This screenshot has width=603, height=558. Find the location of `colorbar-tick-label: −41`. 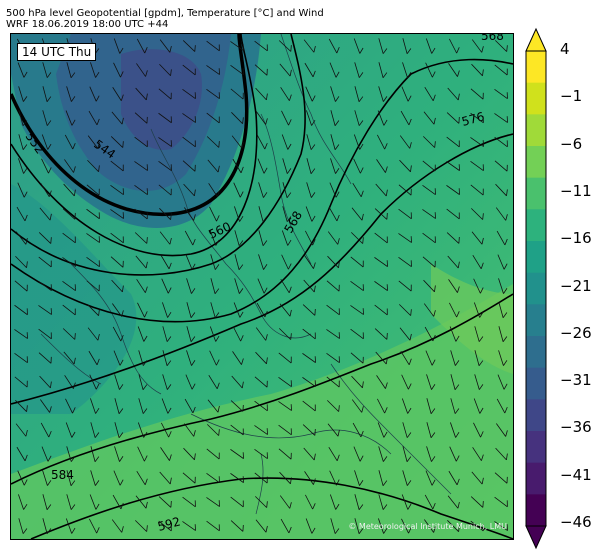

colorbar-tick-label: −41 is located at coordinates (576, 474).